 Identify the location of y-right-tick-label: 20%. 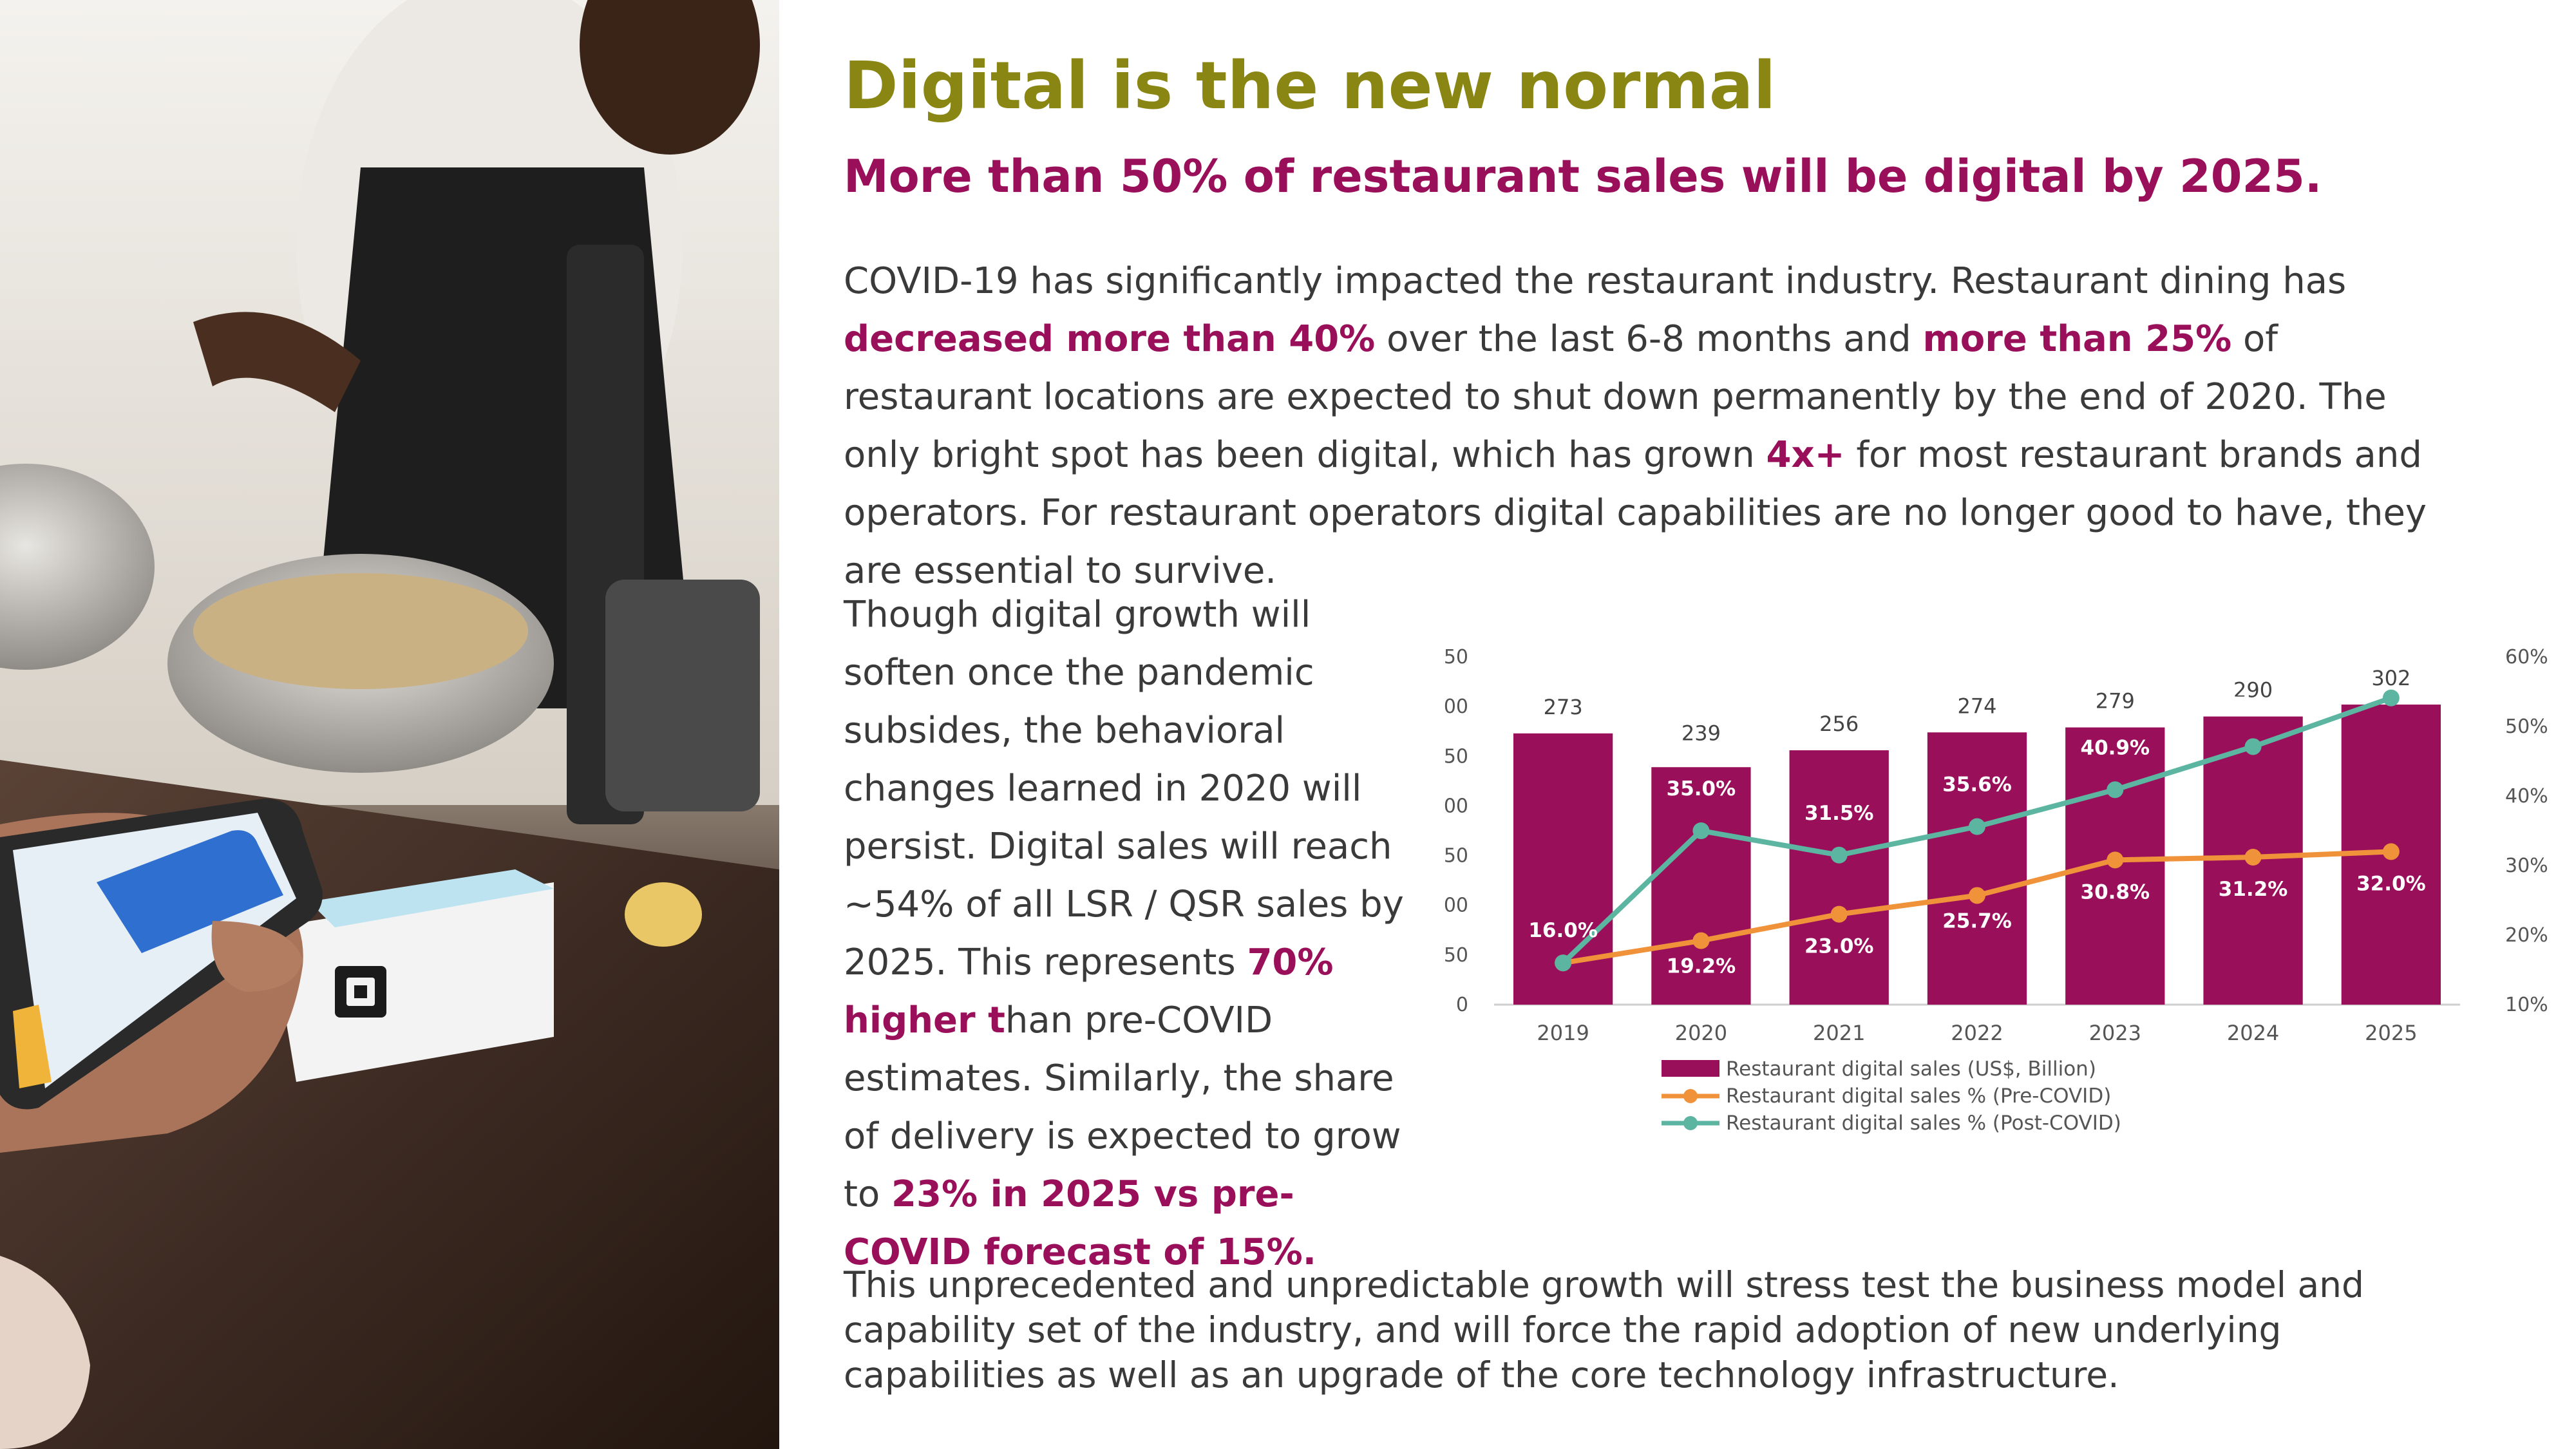
(2526, 936).